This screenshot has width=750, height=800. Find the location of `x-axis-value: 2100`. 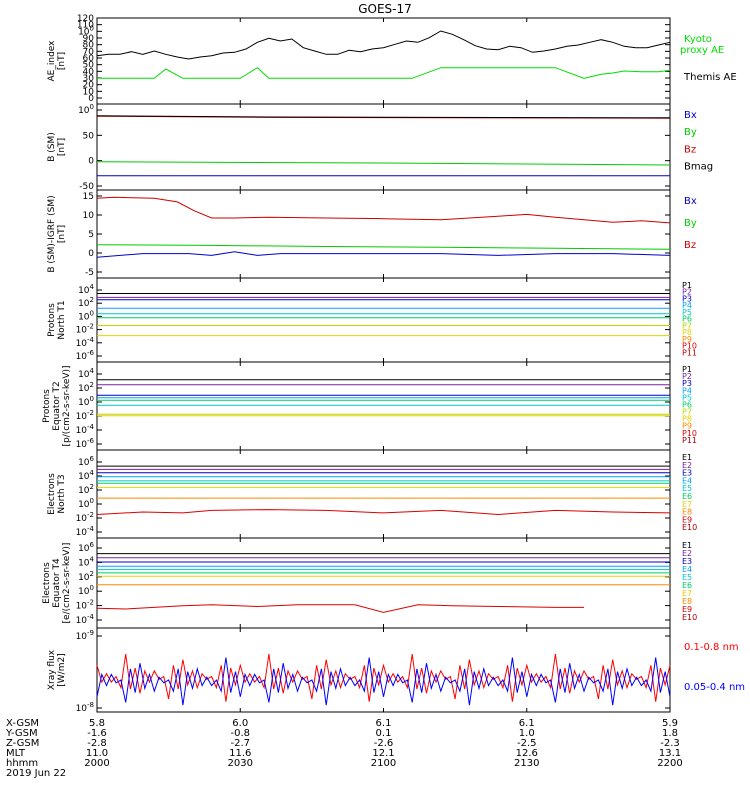

x-axis-value: 2100 is located at coordinates (383, 763).